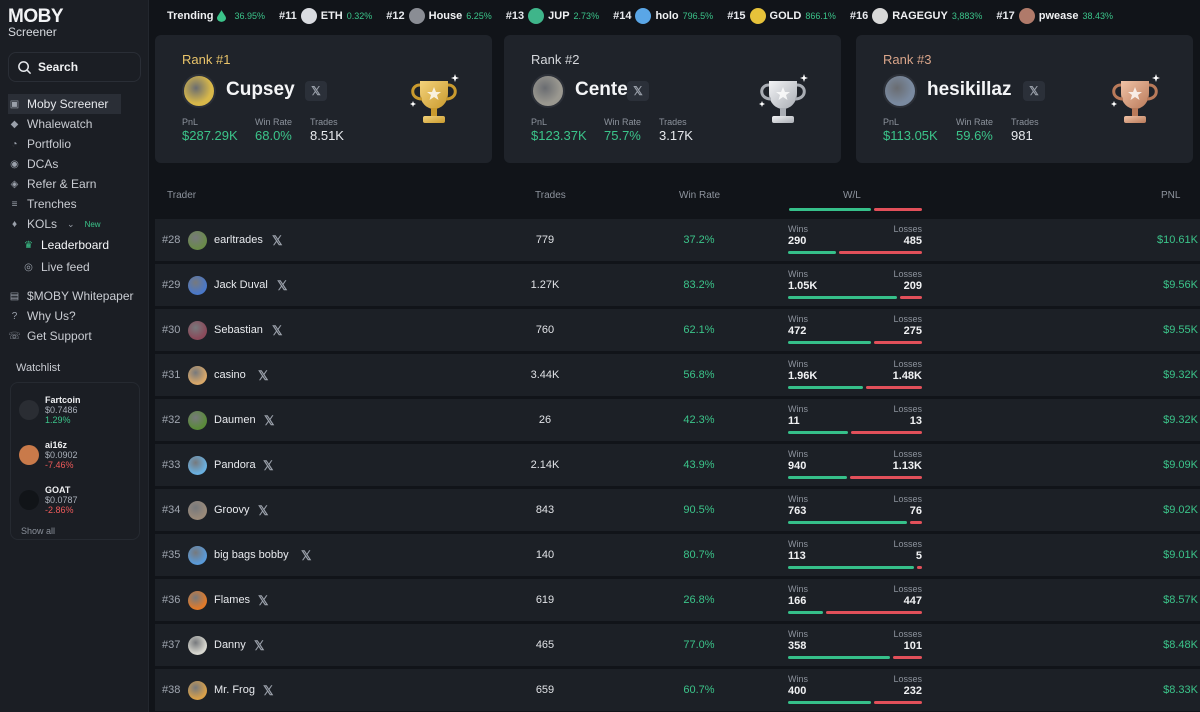 This screenshot has height=712, width=1200. Describe the element at coordinates (781, 16) in the screenshot. I see `trending-item: #15 GOLD 866.1%` at that location.